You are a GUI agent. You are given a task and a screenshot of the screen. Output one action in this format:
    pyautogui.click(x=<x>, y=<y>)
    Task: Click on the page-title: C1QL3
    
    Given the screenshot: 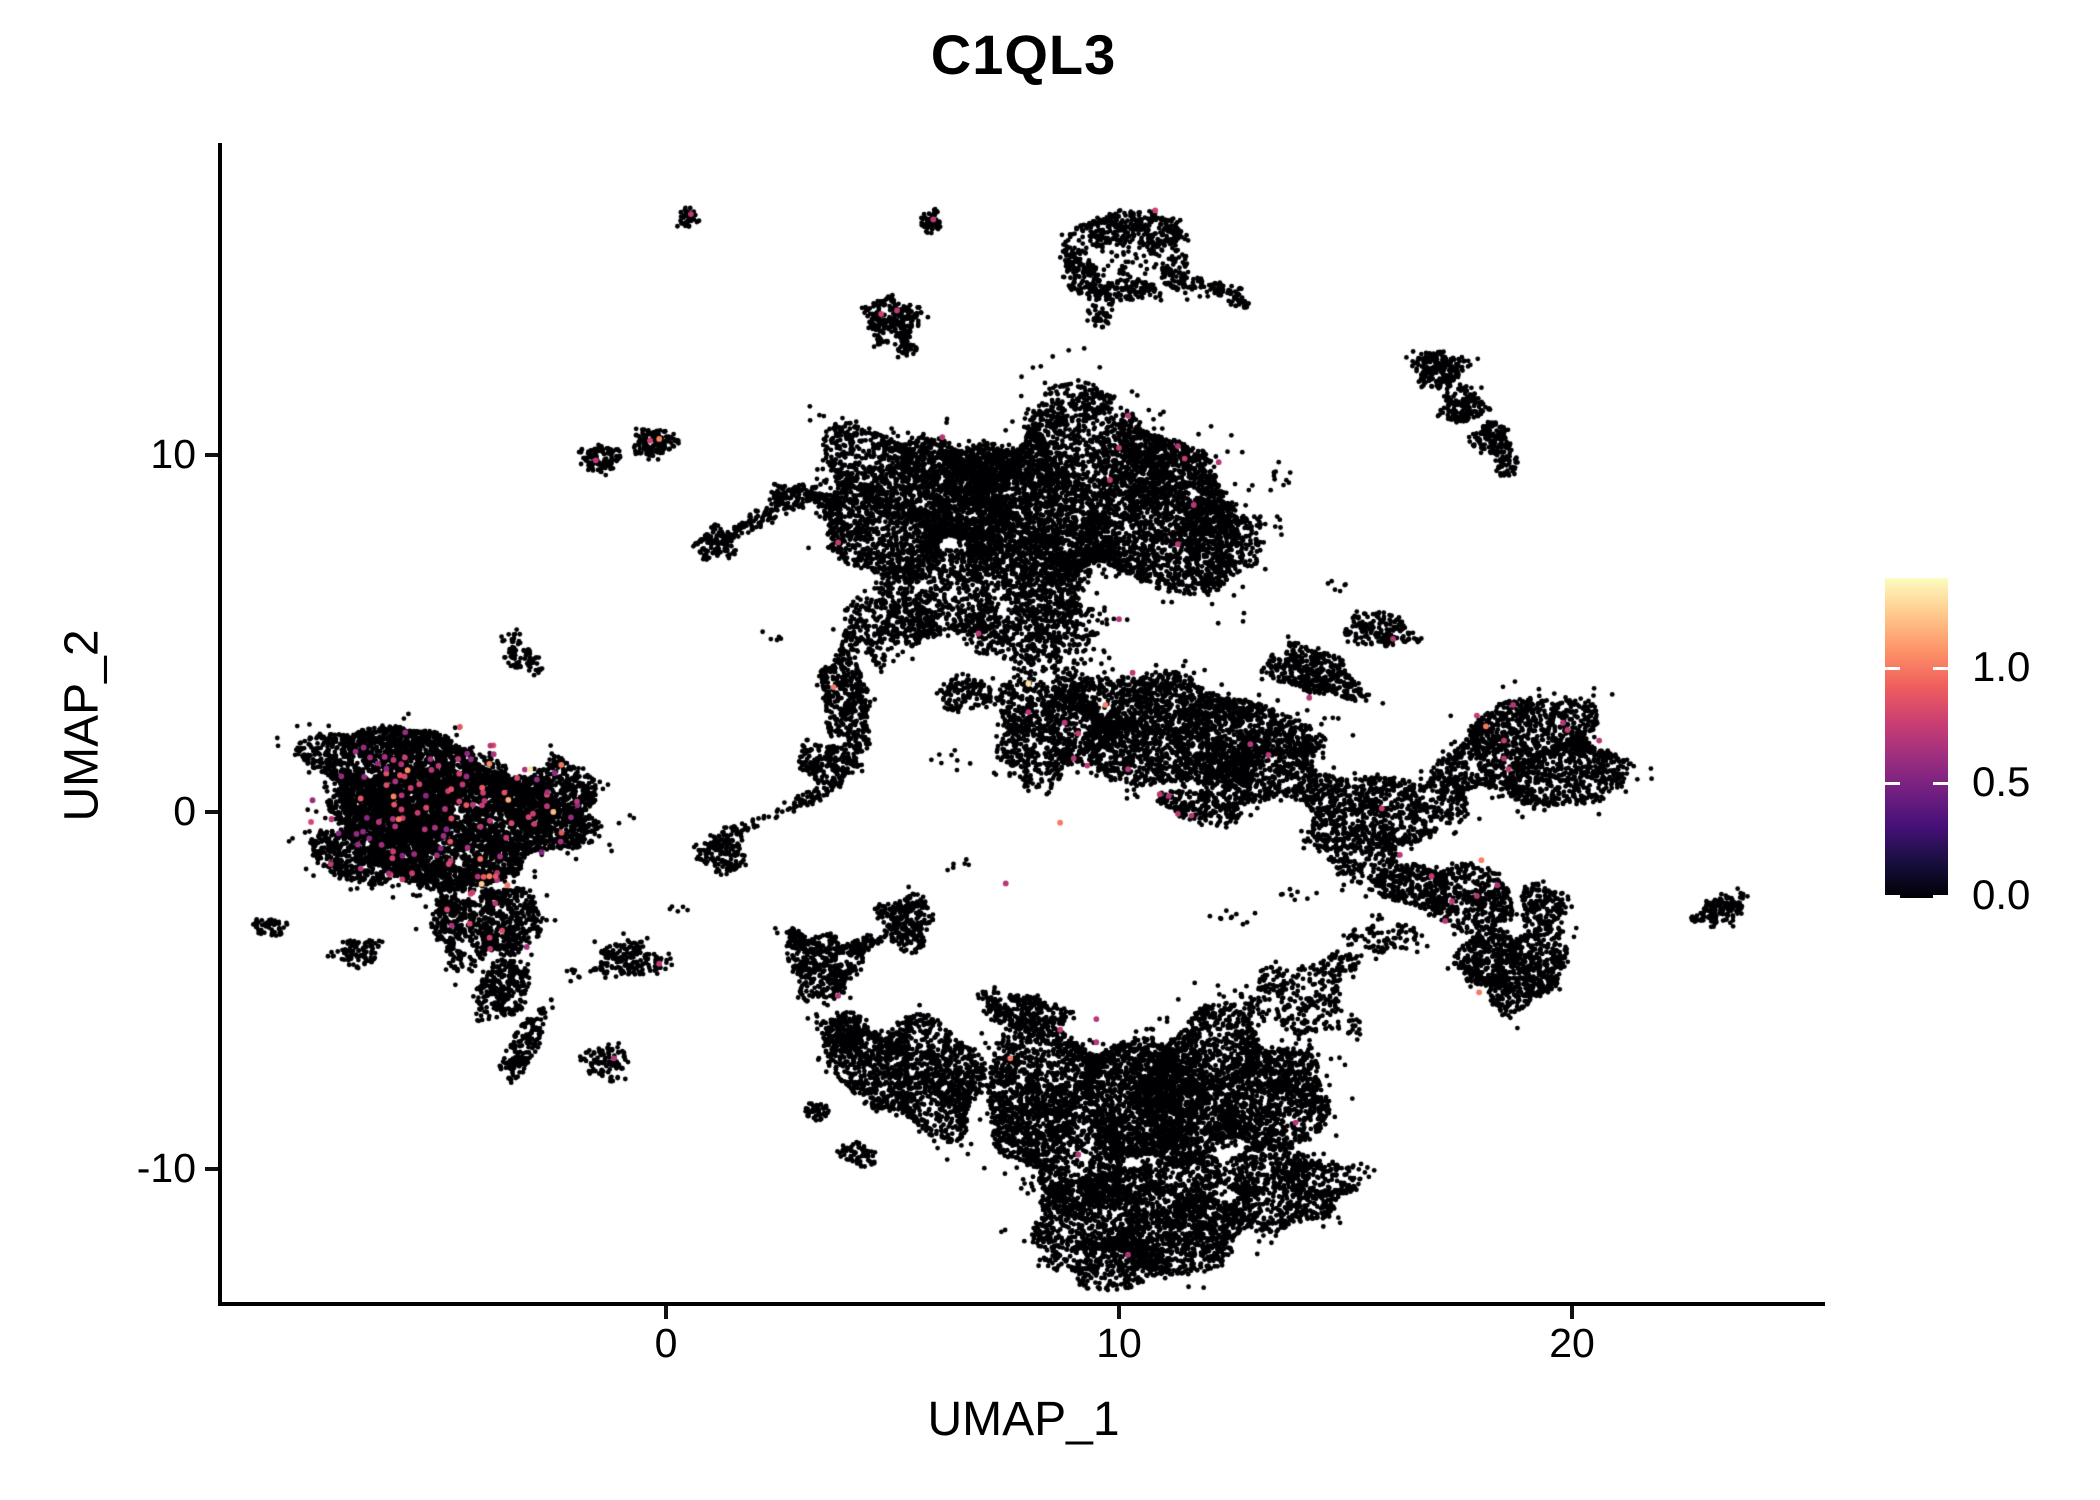 What is the action you would take?
    pyautogui.click(x=1023, y=54)
    